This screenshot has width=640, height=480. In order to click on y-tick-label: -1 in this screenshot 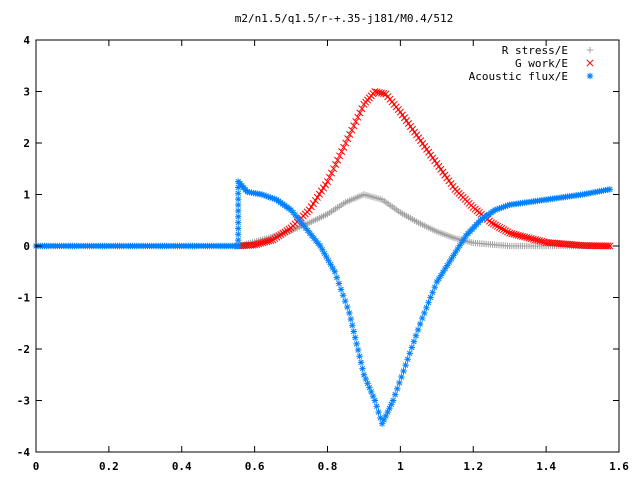, I will do `click(24, 298)`.